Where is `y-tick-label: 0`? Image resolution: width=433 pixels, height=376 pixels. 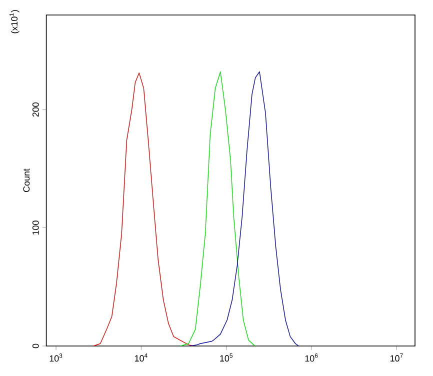
y-tick-label: 0 is located at coordinates (35, 346).